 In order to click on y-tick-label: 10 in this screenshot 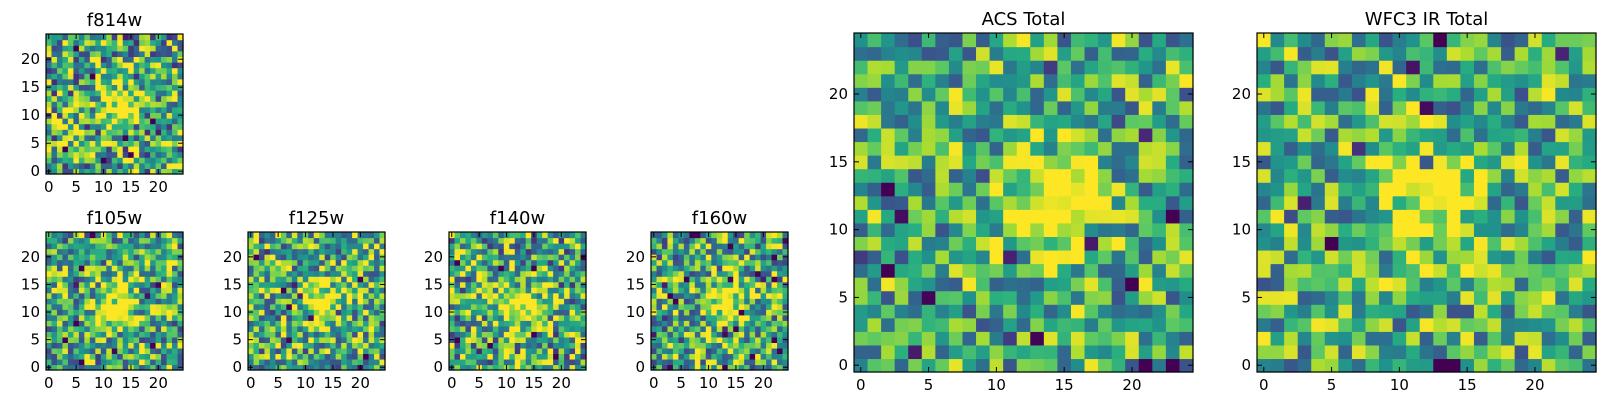, I will do `click(1241, 230)`.